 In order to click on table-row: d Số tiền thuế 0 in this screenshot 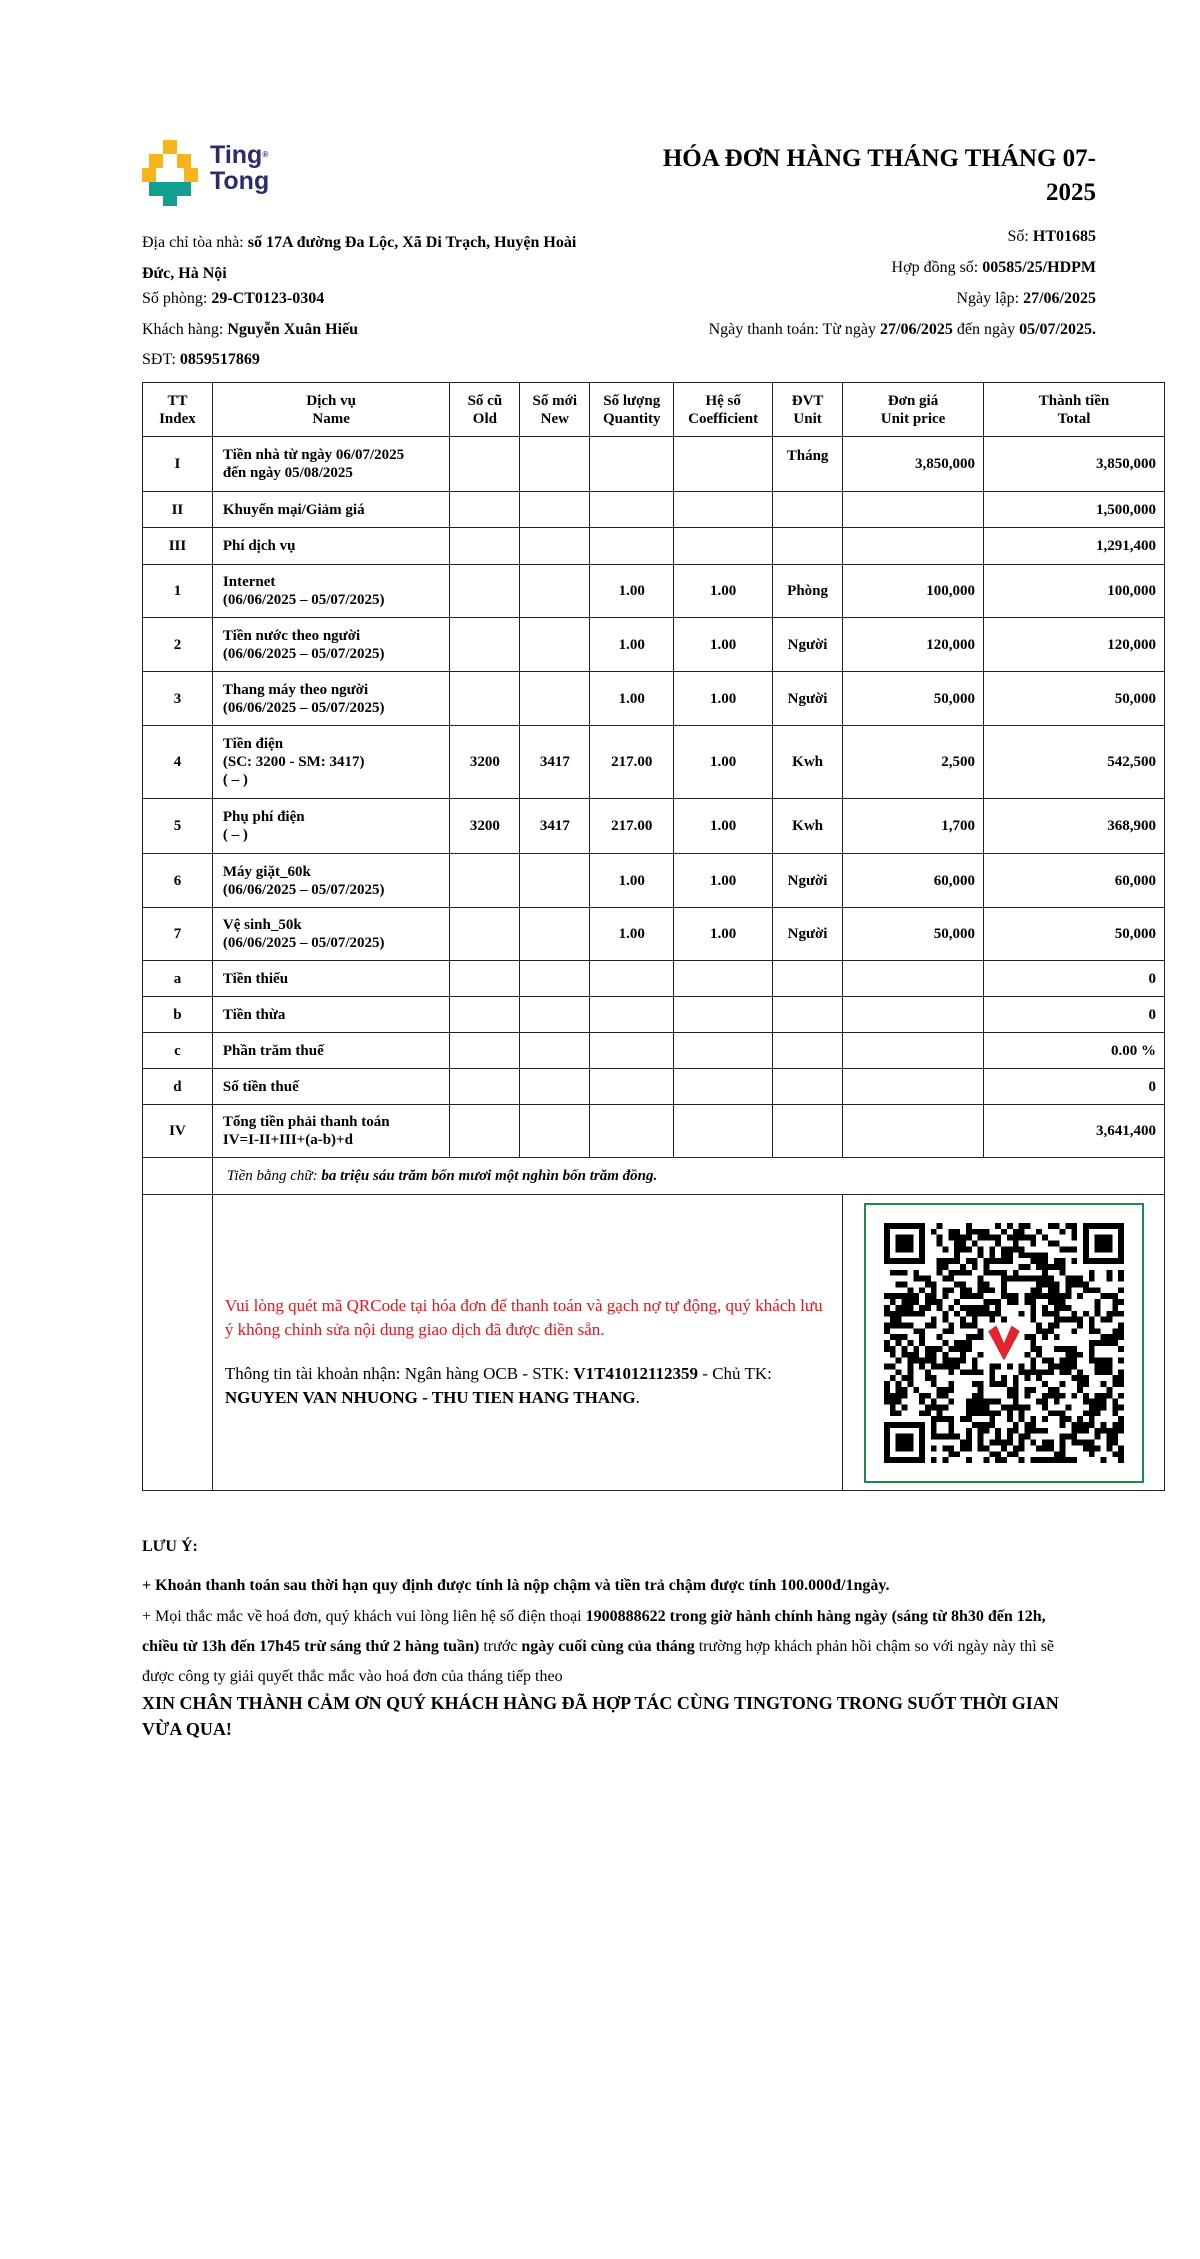, I will do `click(653, 1086)`.